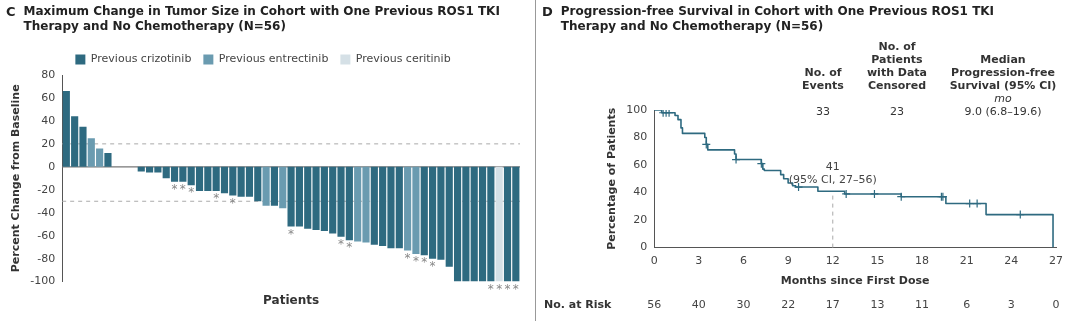 The height and width of the screenshot is (321, 1080). Describe the element at coordinates (778, 19) in the screenshot. I see `chart-title: Progression-free Survival in Cohort with One Previous ROS1 TKI Therapy and No Chemotherapy (N=56)` at that location.